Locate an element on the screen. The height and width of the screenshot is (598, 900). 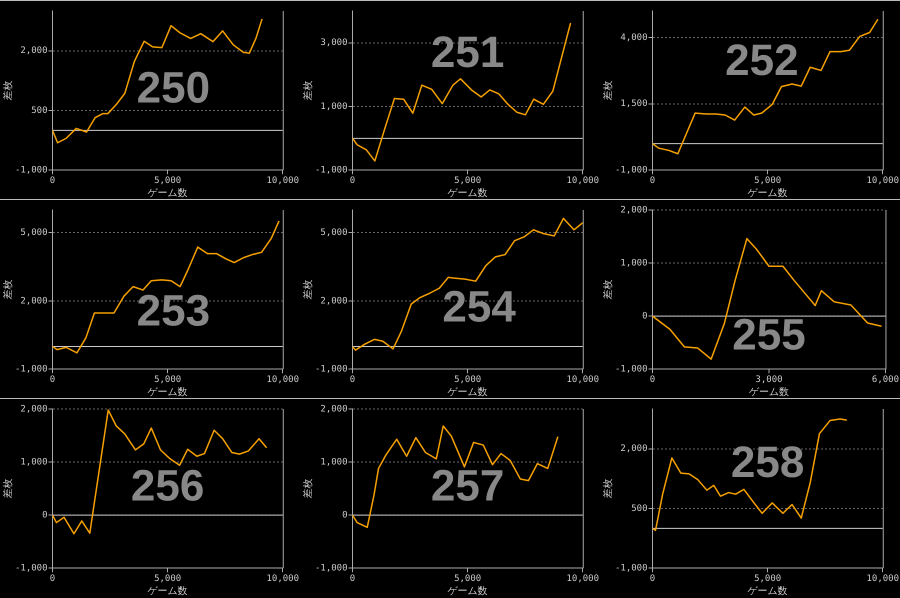
x-tick-label: 3,000 is located at coordinates (769, 379).